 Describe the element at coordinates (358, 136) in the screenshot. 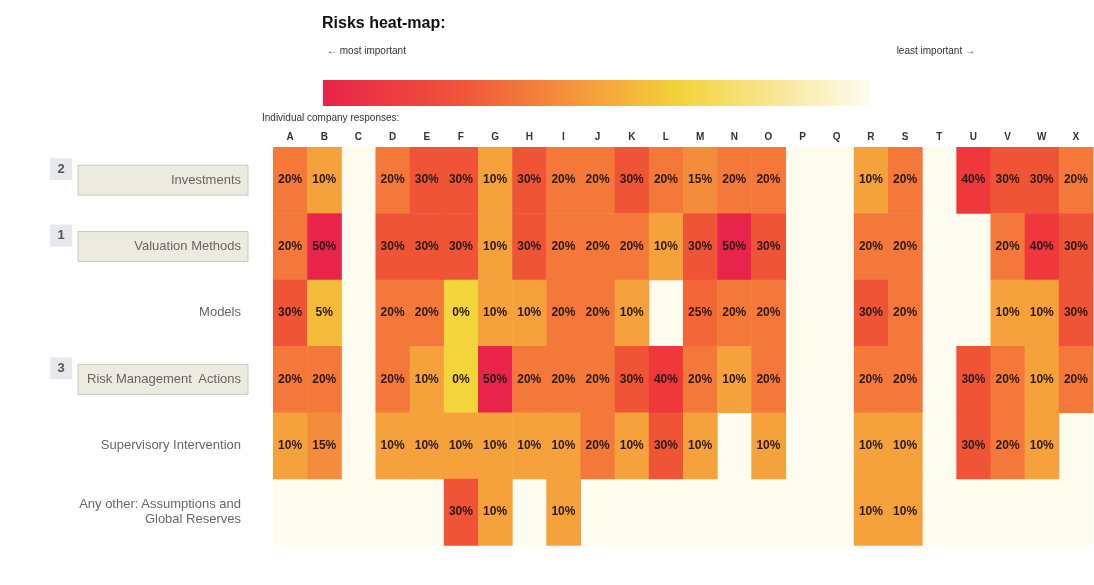

I see `x-tick-label: C` at that location.